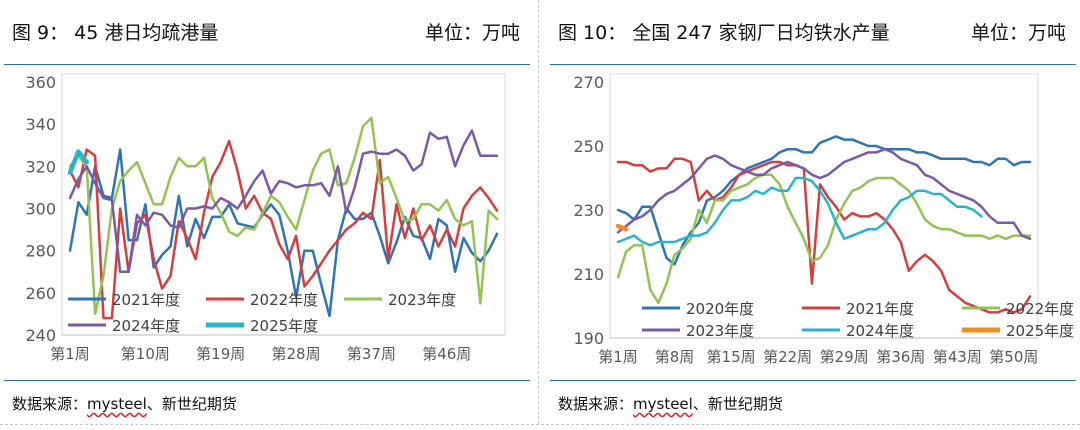 The image size is (1080, 430). I want to click on panel-divider, so click(538, 212).